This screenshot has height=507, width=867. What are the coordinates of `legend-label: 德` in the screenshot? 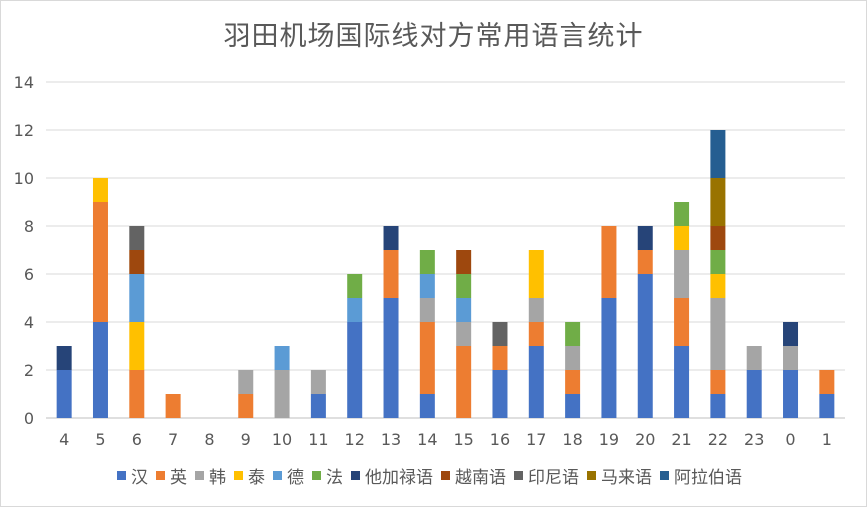 It's located at (295, 478).